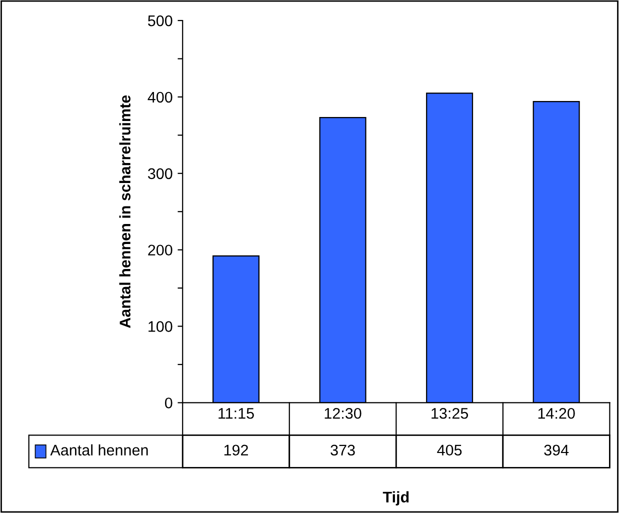 This screenshot has height=513, width=619. I want to click on data-label: 192, so click(236, 450).